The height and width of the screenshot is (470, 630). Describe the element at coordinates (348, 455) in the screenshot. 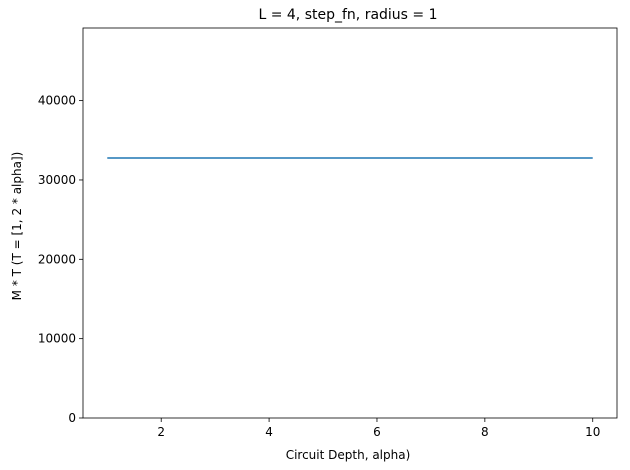

I see `x-axis-label: Circuit Depth, alpha)` at that location.